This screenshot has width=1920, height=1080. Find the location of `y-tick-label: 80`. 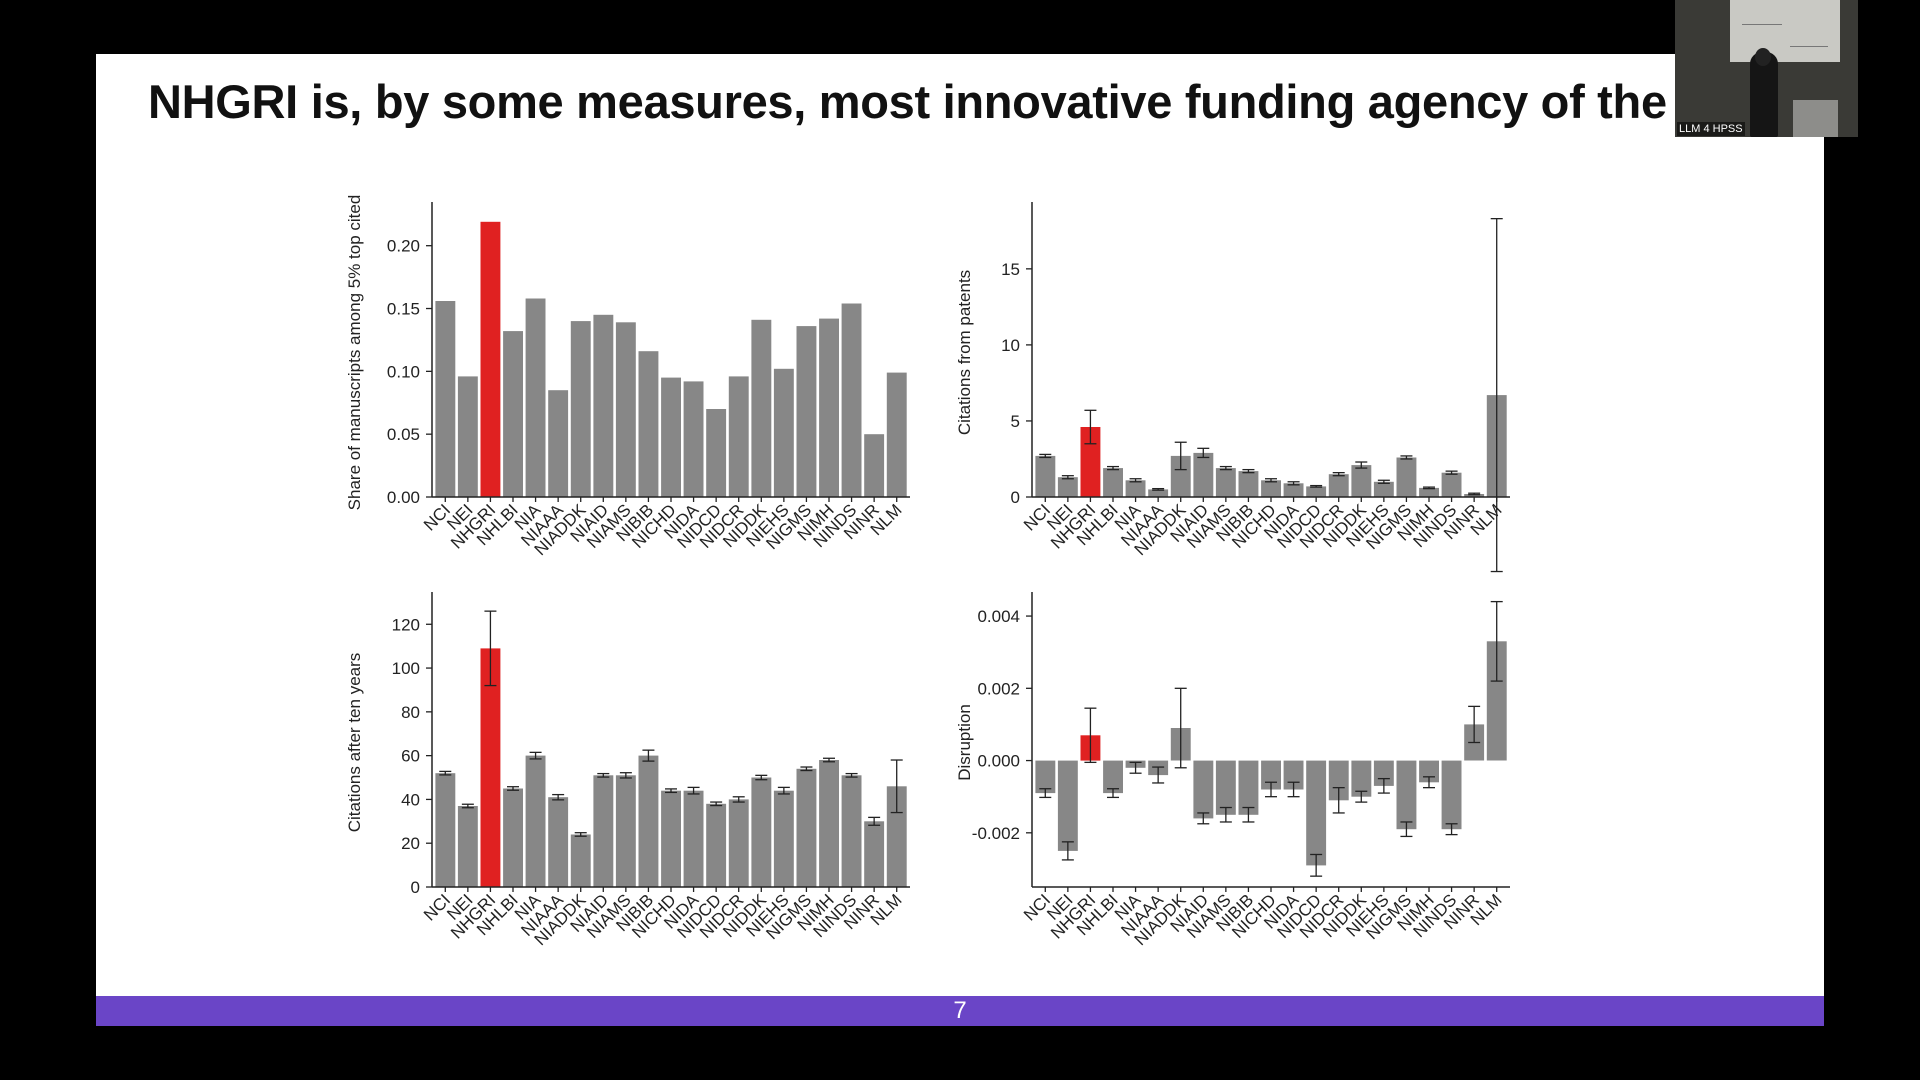

y-tick-label: 80 is located at coordinates (410, 712).